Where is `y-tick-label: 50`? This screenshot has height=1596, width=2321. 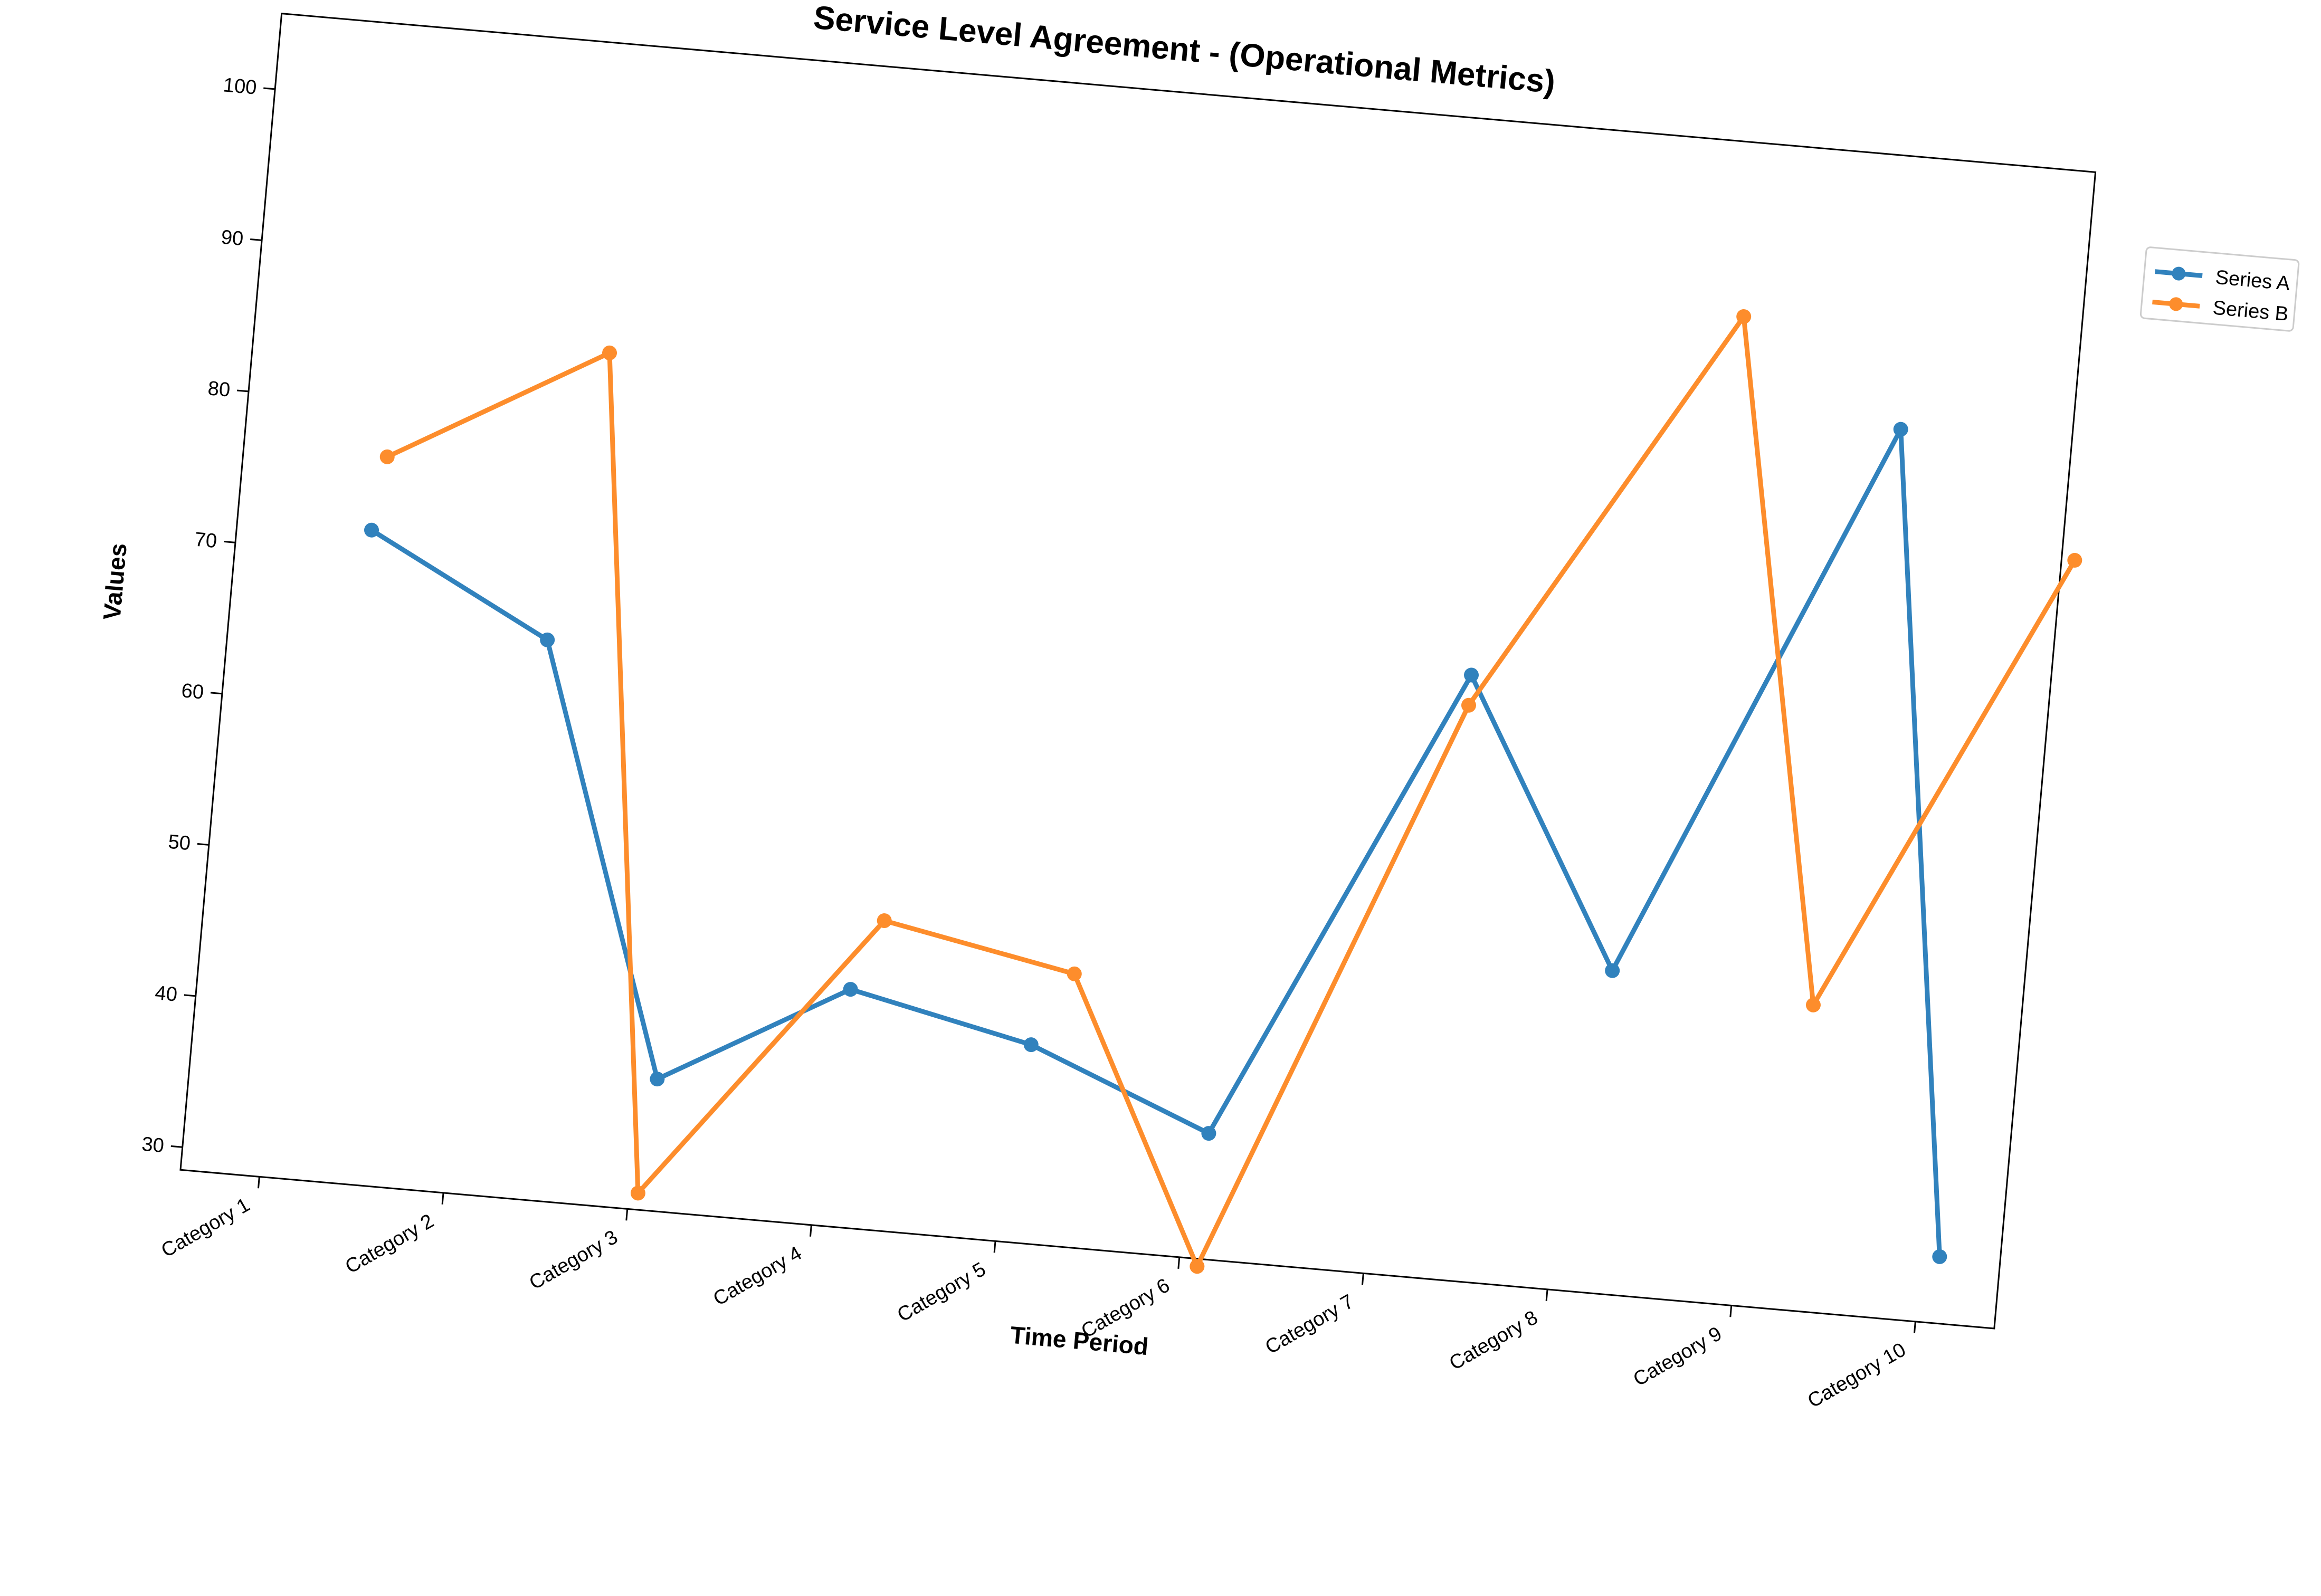
y-tick-label: 50 is located at coordinates (180, 843).